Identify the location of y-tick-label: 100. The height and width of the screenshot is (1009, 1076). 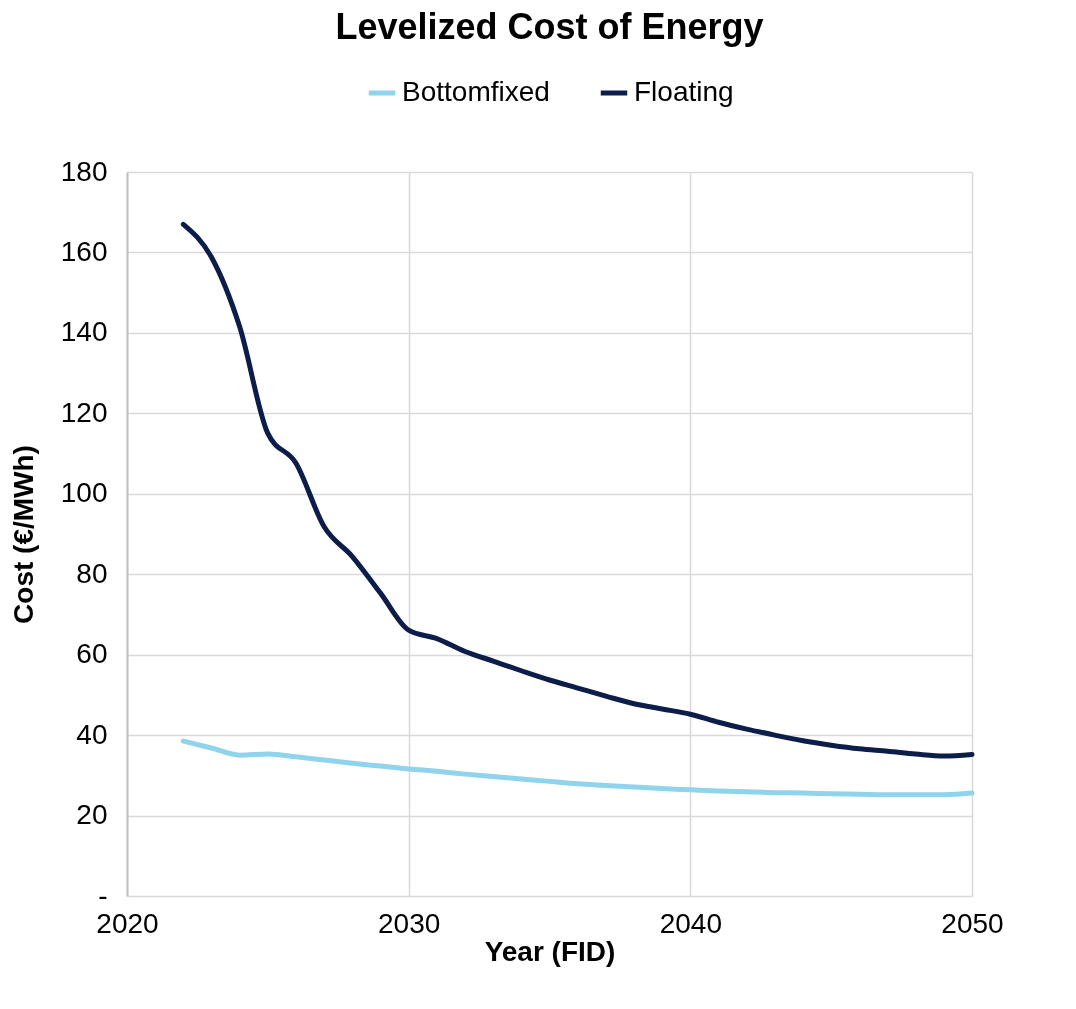
(84, 493).